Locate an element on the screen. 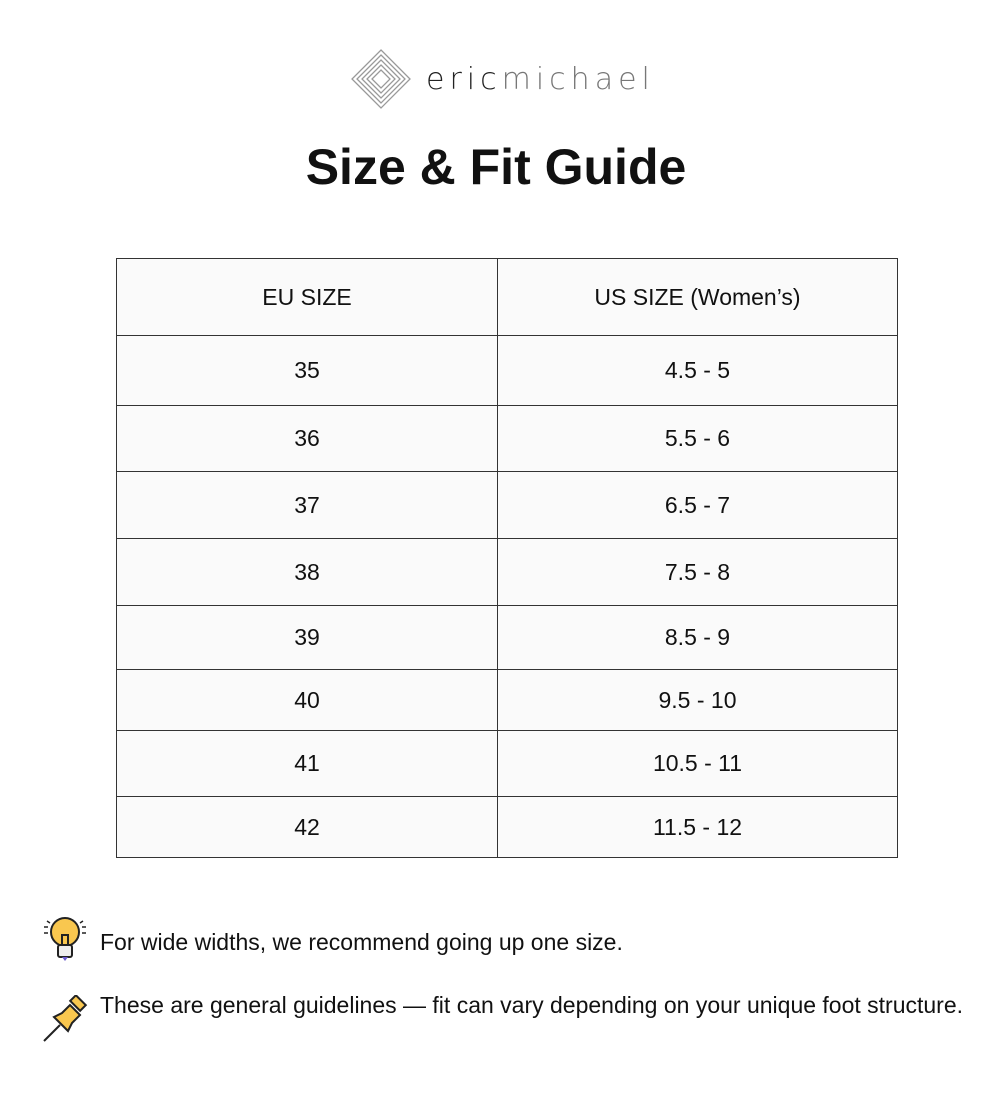 The image size is (992, 1100). brand-logo: ericmichael is located at coordinates (502, 79).